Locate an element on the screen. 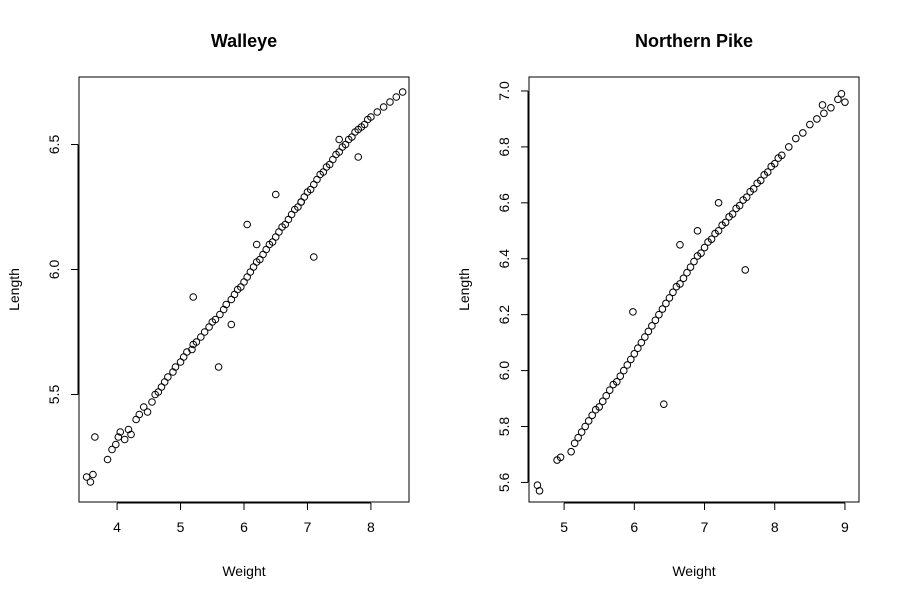  y-axis-label: Length is located at coordinates (464, 289).